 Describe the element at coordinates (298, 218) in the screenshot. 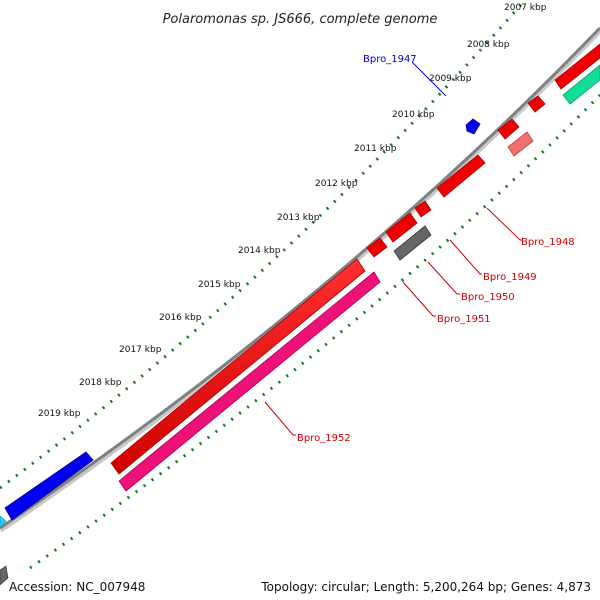

I see `tick-label: 2013 kbp` at that location.